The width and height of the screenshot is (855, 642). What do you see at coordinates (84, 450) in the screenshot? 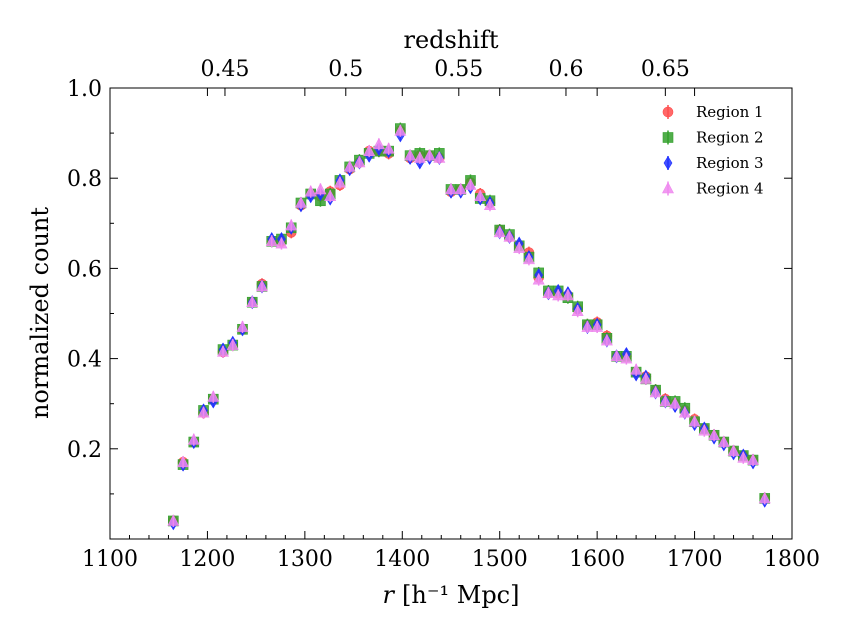
I see `y-tick-label: 0.2` at bounding box center [84, 450].